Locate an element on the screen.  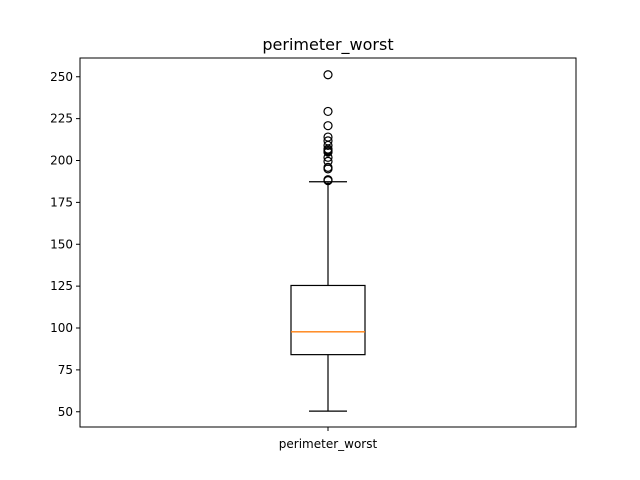
y-tick-label: 100 is located at coordinates (61, 328).